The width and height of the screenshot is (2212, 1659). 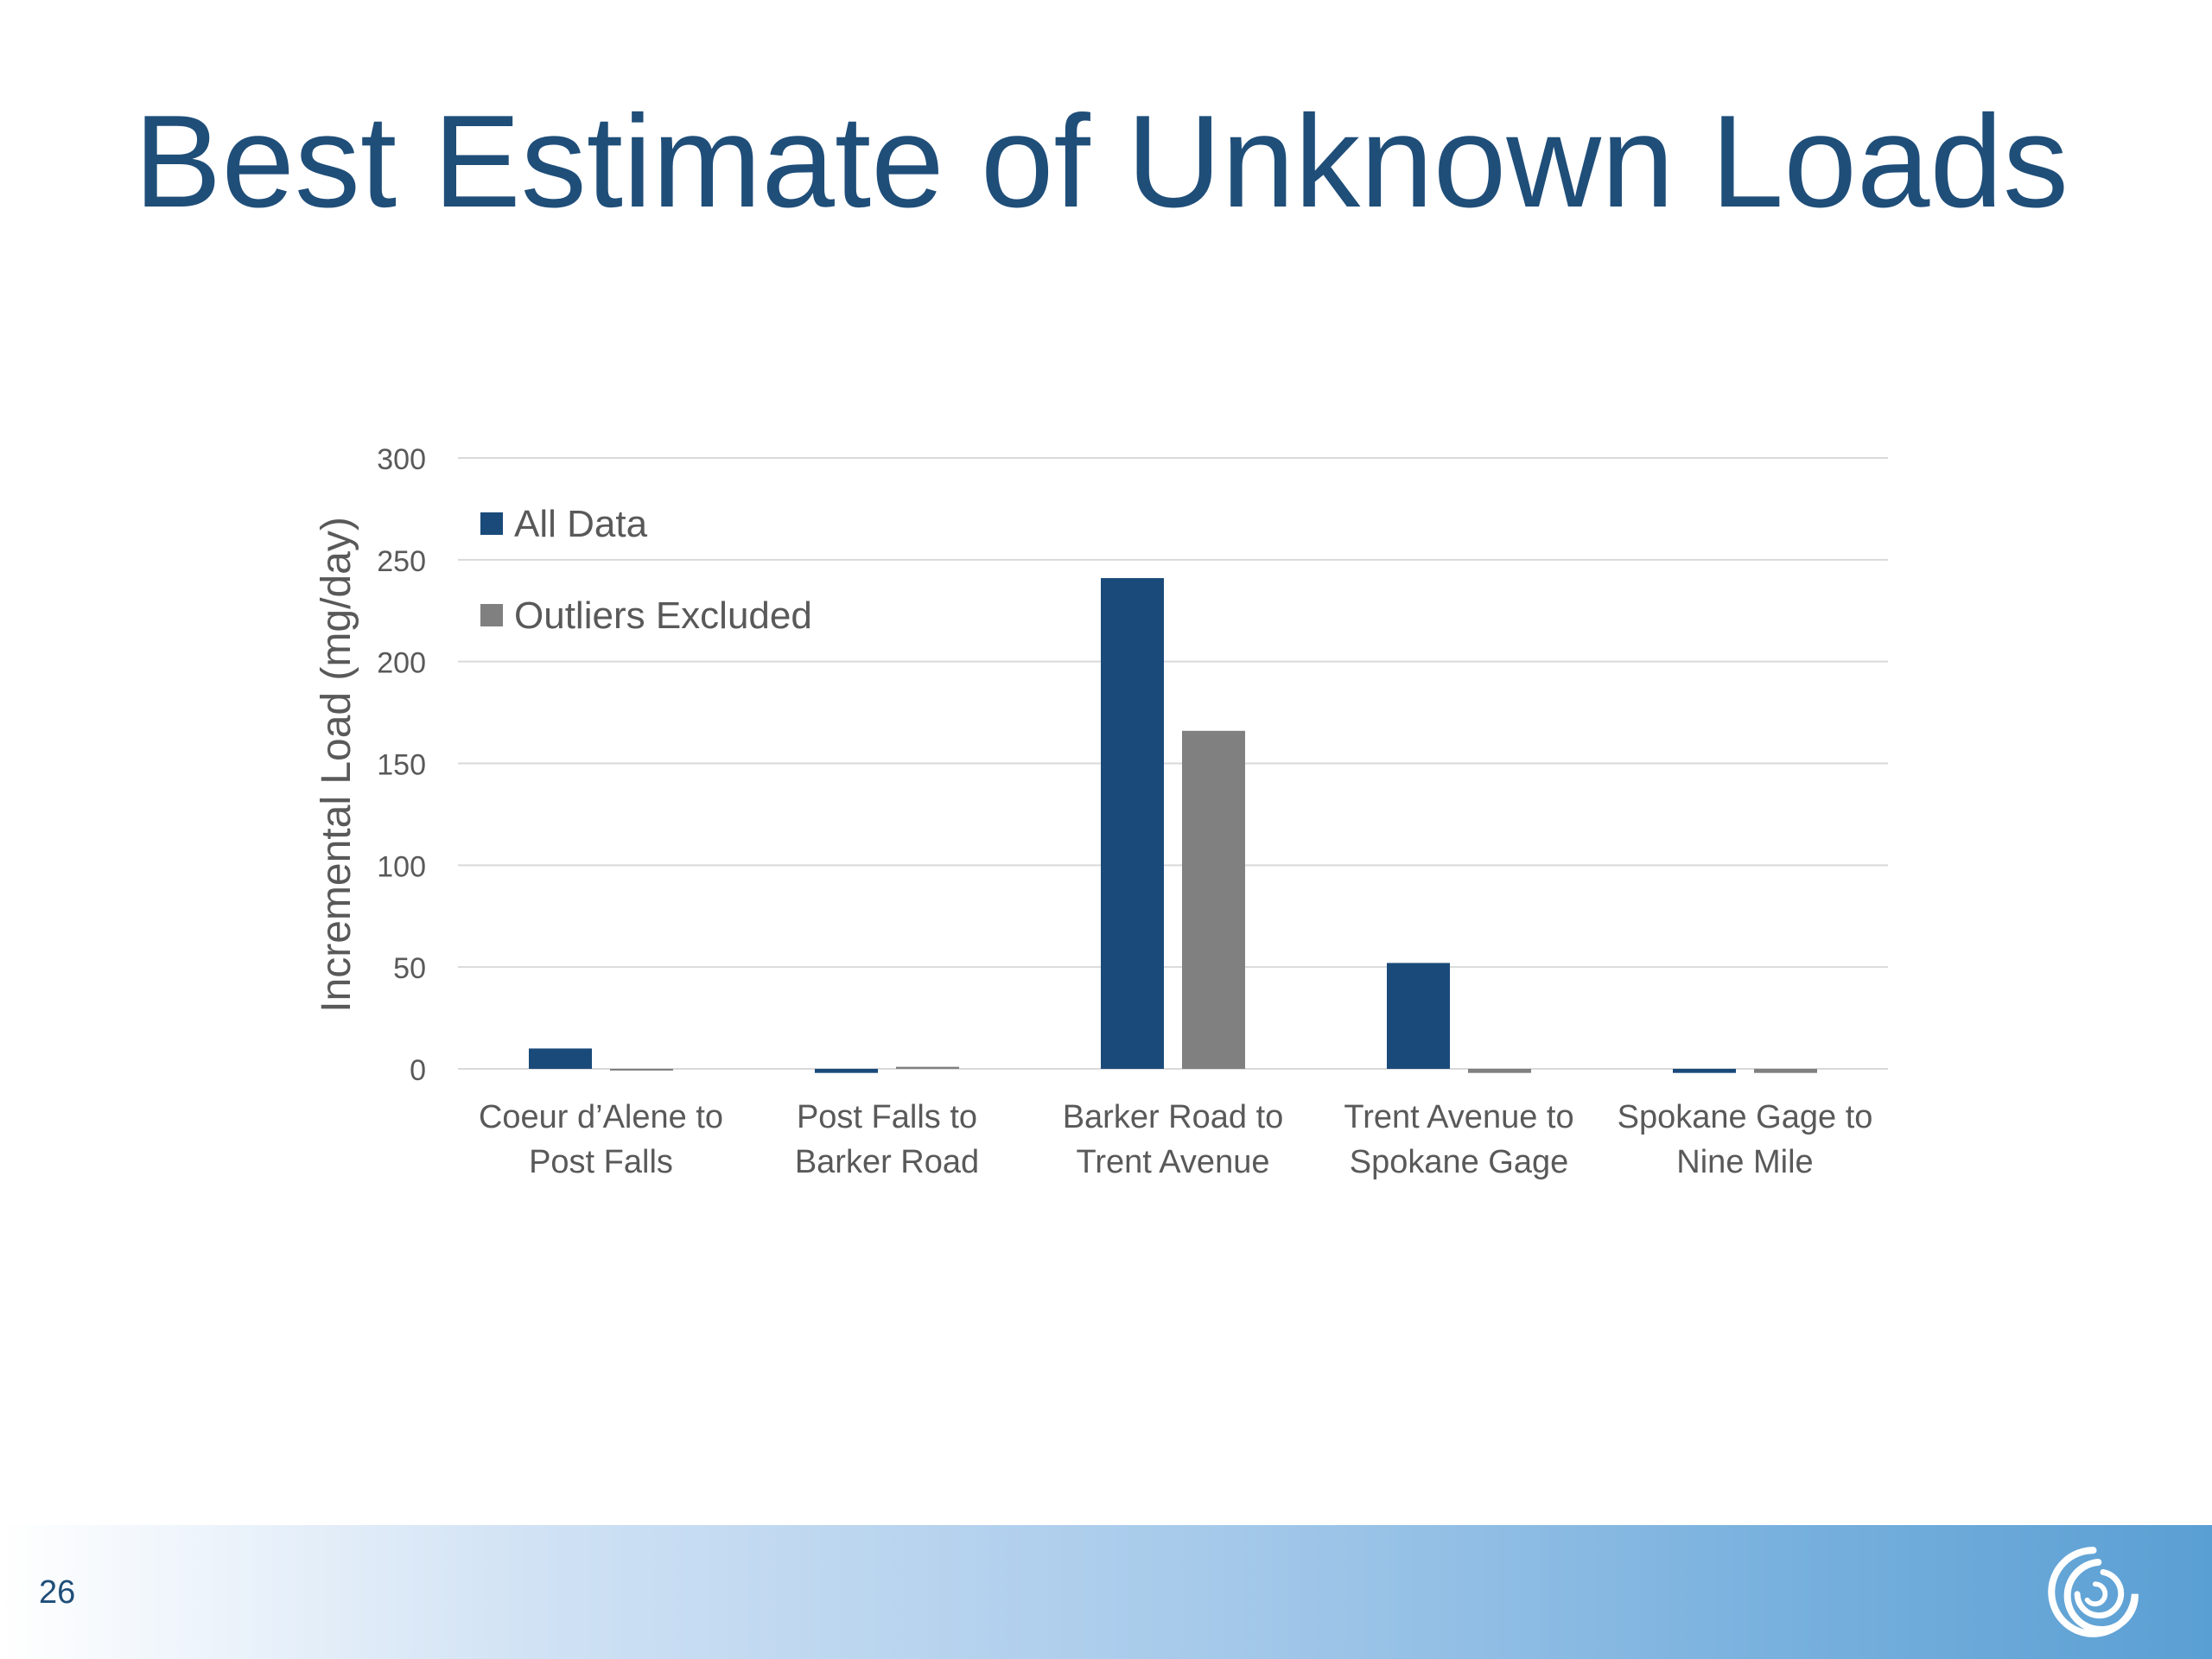 What do you see at coordinates (601, 1117) in the screenshot?
I see `x-category-label: Coeur d’Alene to` at bounding box center [601, 1117].